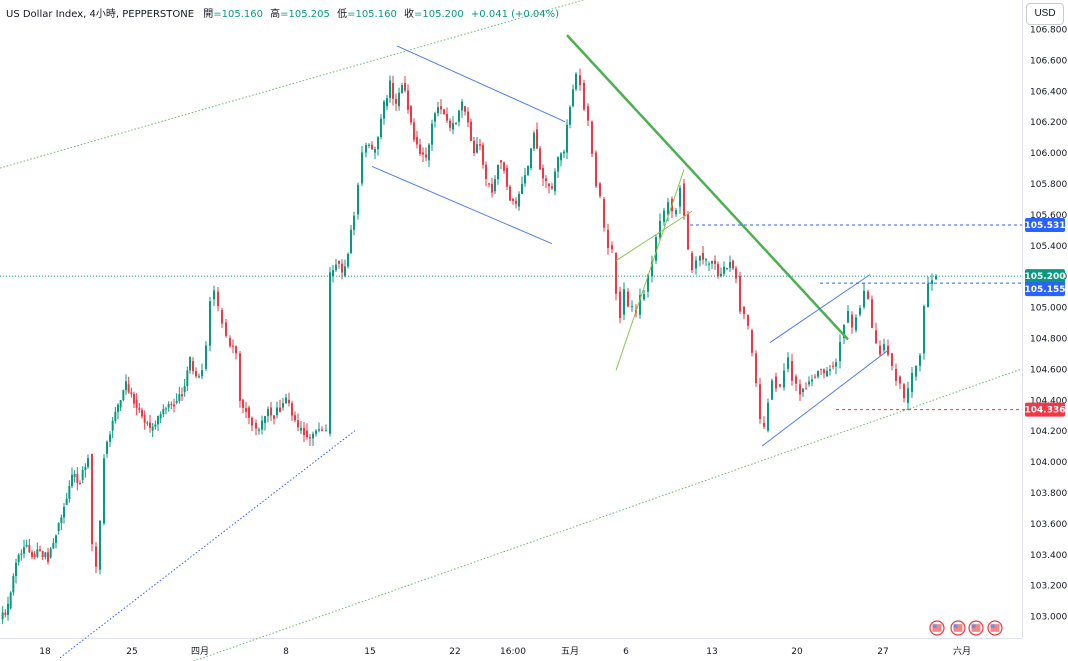 This screenshot has width=1068, height=661. Describe the element at coordinates (1045, 226) in the screenshot. I see `price-badge-label: 105.531` at that location.